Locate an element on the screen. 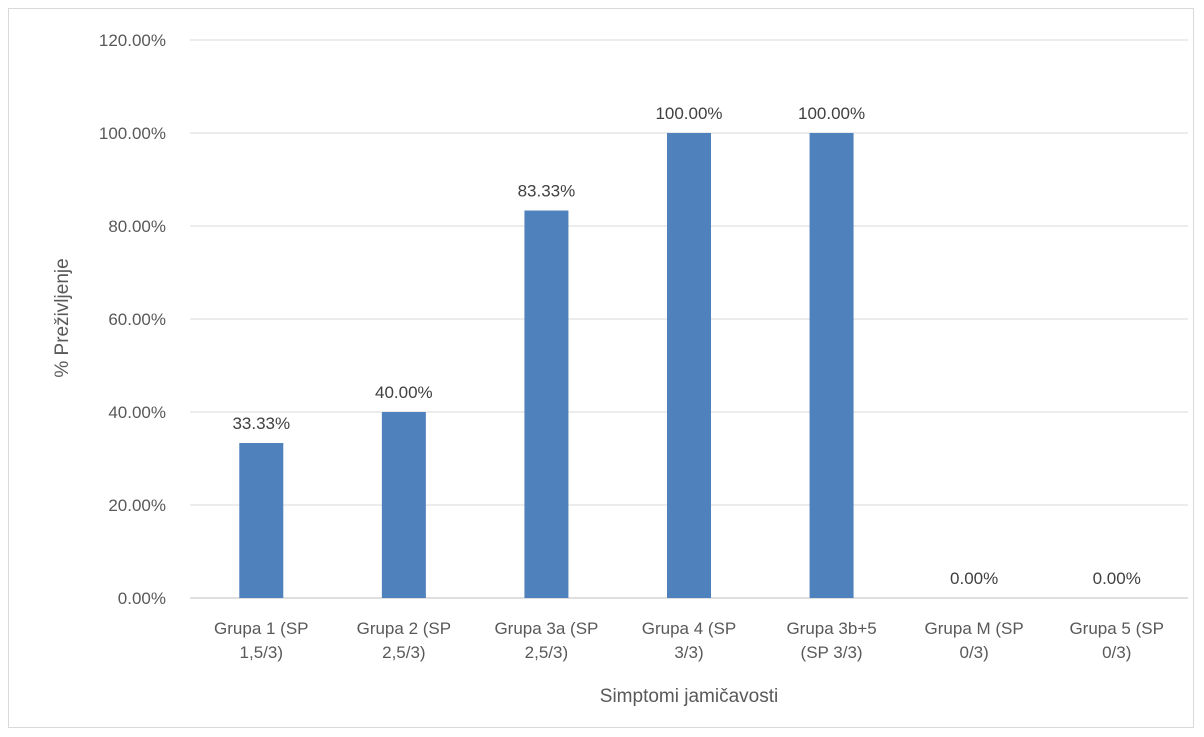  y-tick-label: 20.00% is located at coordinates (137, 505).